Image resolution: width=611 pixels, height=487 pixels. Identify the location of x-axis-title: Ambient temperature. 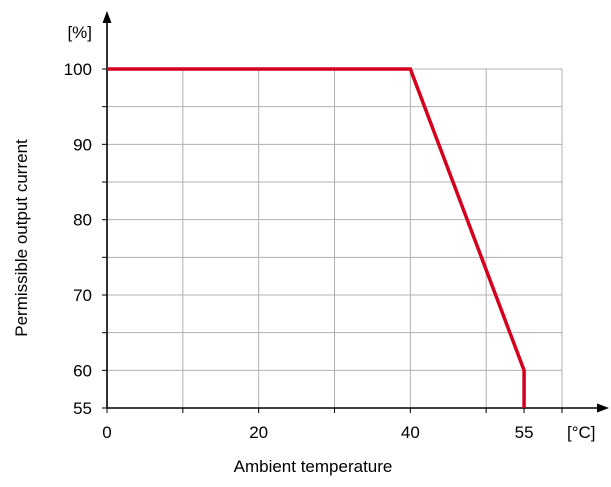
(313, 466).